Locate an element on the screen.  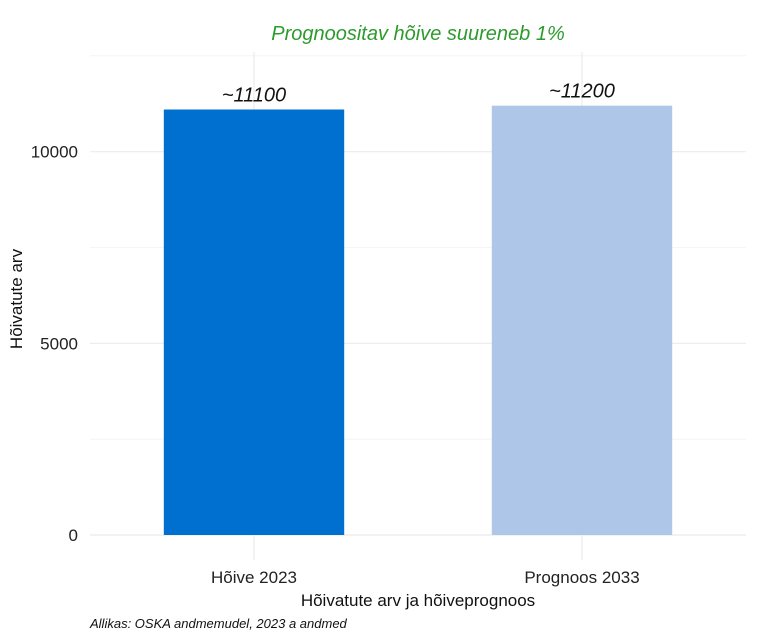
x-axis-ticks: Hõive 2023 Prognoos 2033 is located at coordinates (425, 577).